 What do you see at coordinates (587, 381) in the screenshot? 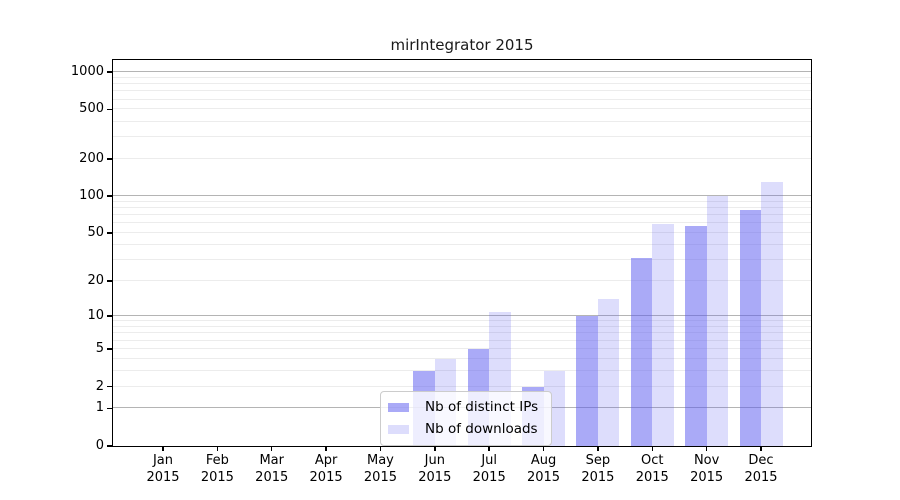
I see `bar-sep-ips` at bounding box center [587, 381].